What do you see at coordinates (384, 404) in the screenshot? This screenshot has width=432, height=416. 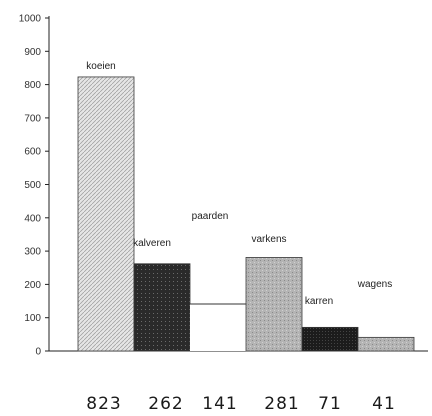 I see `value-label-wagens: 41` at bounding box center [384, 404].